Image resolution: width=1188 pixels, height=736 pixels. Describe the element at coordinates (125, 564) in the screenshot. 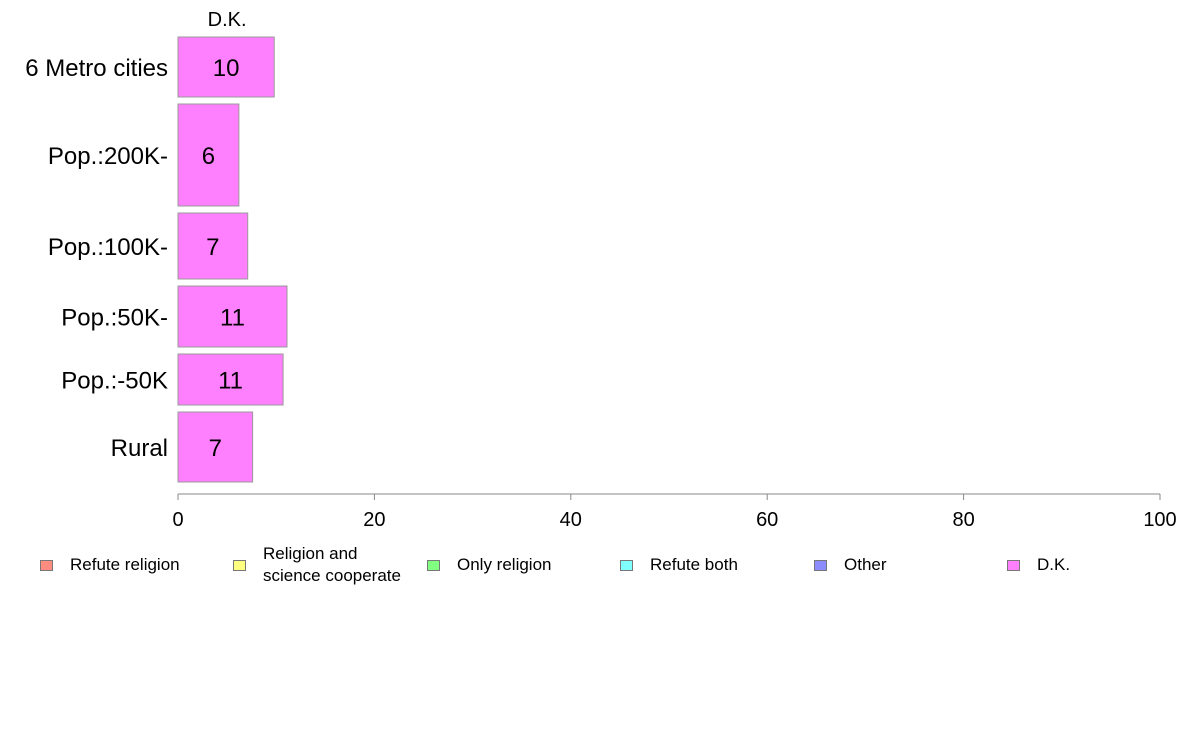

I see `legend-label: Refute religion` at that location.